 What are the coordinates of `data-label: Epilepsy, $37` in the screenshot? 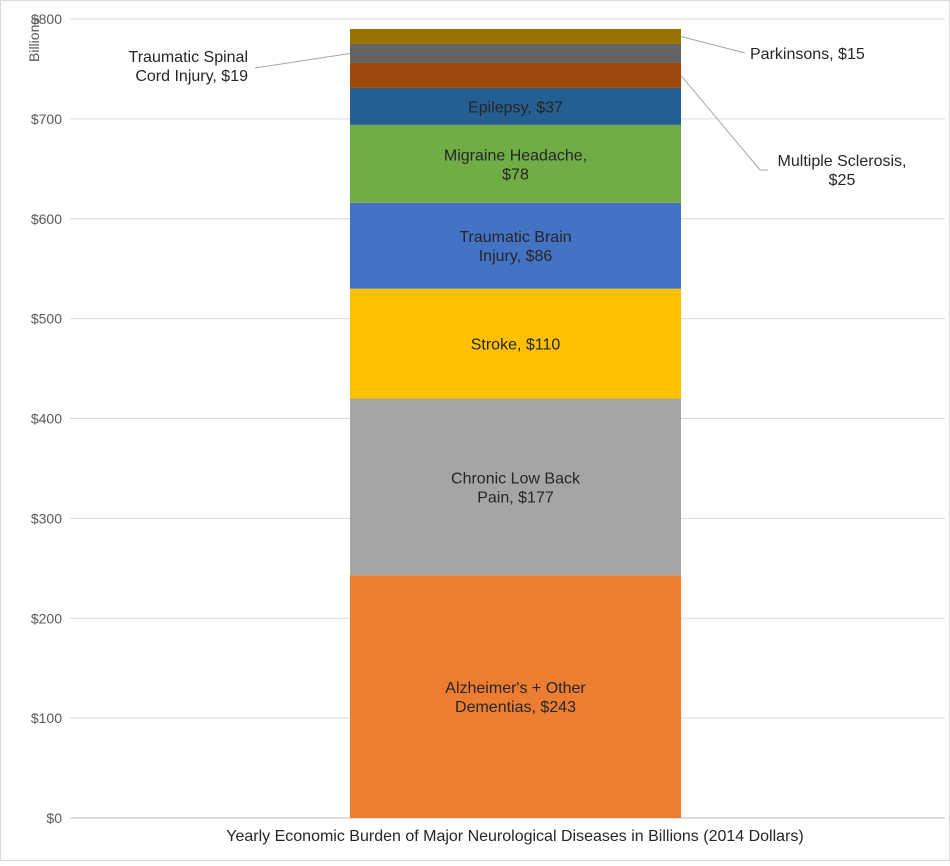 It's located at (515, 107).